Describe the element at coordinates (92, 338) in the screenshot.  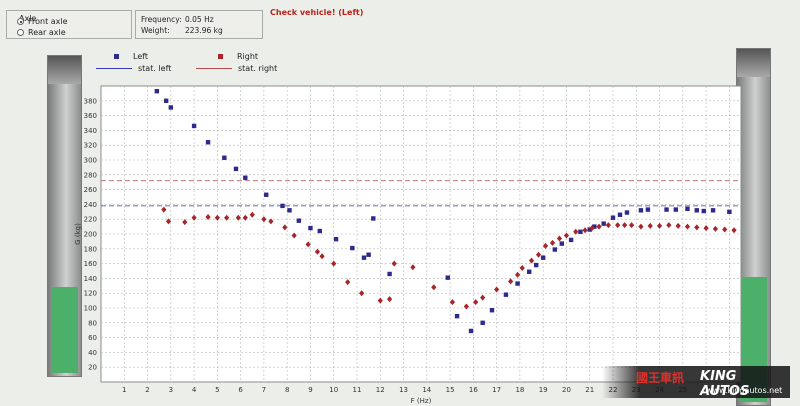
I see `y-tick-label: 60` at that location.